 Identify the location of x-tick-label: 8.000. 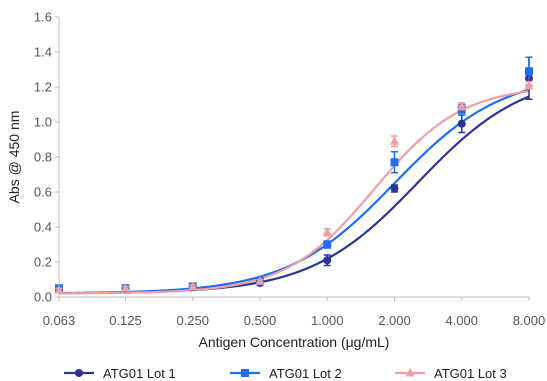
(529, 320).